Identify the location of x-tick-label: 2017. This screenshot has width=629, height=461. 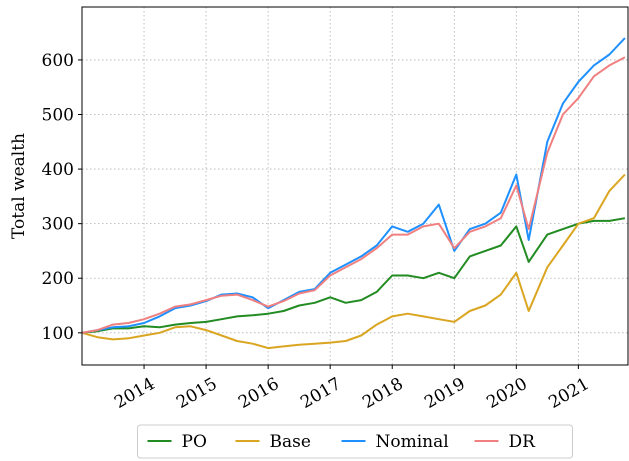
(320, 393).